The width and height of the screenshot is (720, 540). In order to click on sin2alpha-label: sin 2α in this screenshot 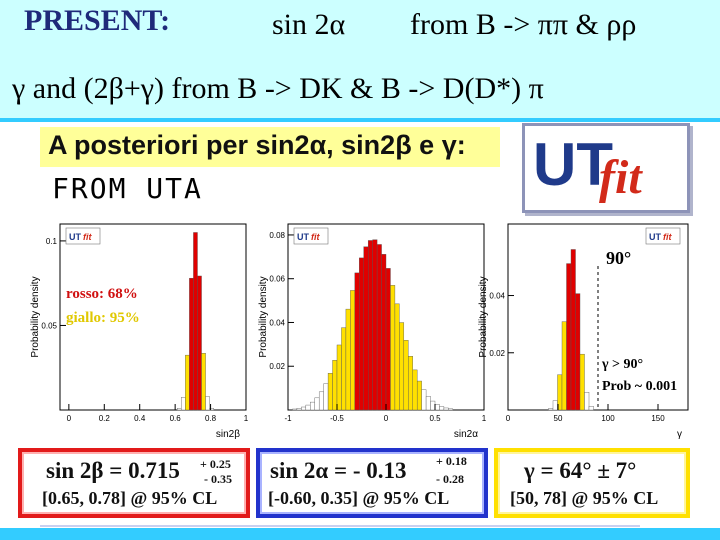, I will do `click(309, 24)`.